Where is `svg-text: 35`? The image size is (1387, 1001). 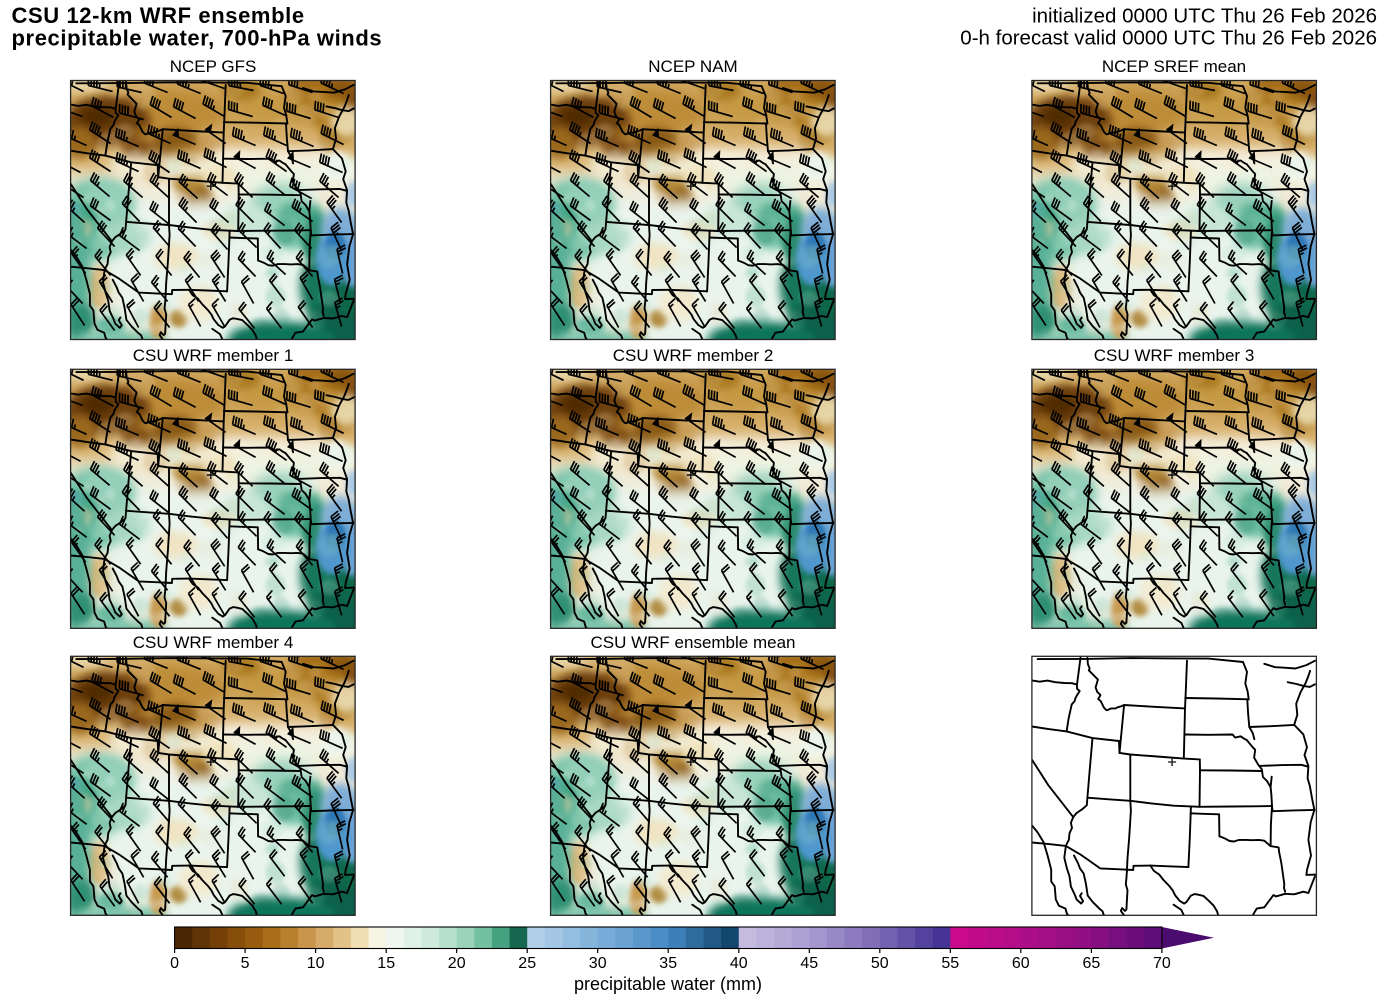
svg-text: 35 is located at coordinates (668, 963).